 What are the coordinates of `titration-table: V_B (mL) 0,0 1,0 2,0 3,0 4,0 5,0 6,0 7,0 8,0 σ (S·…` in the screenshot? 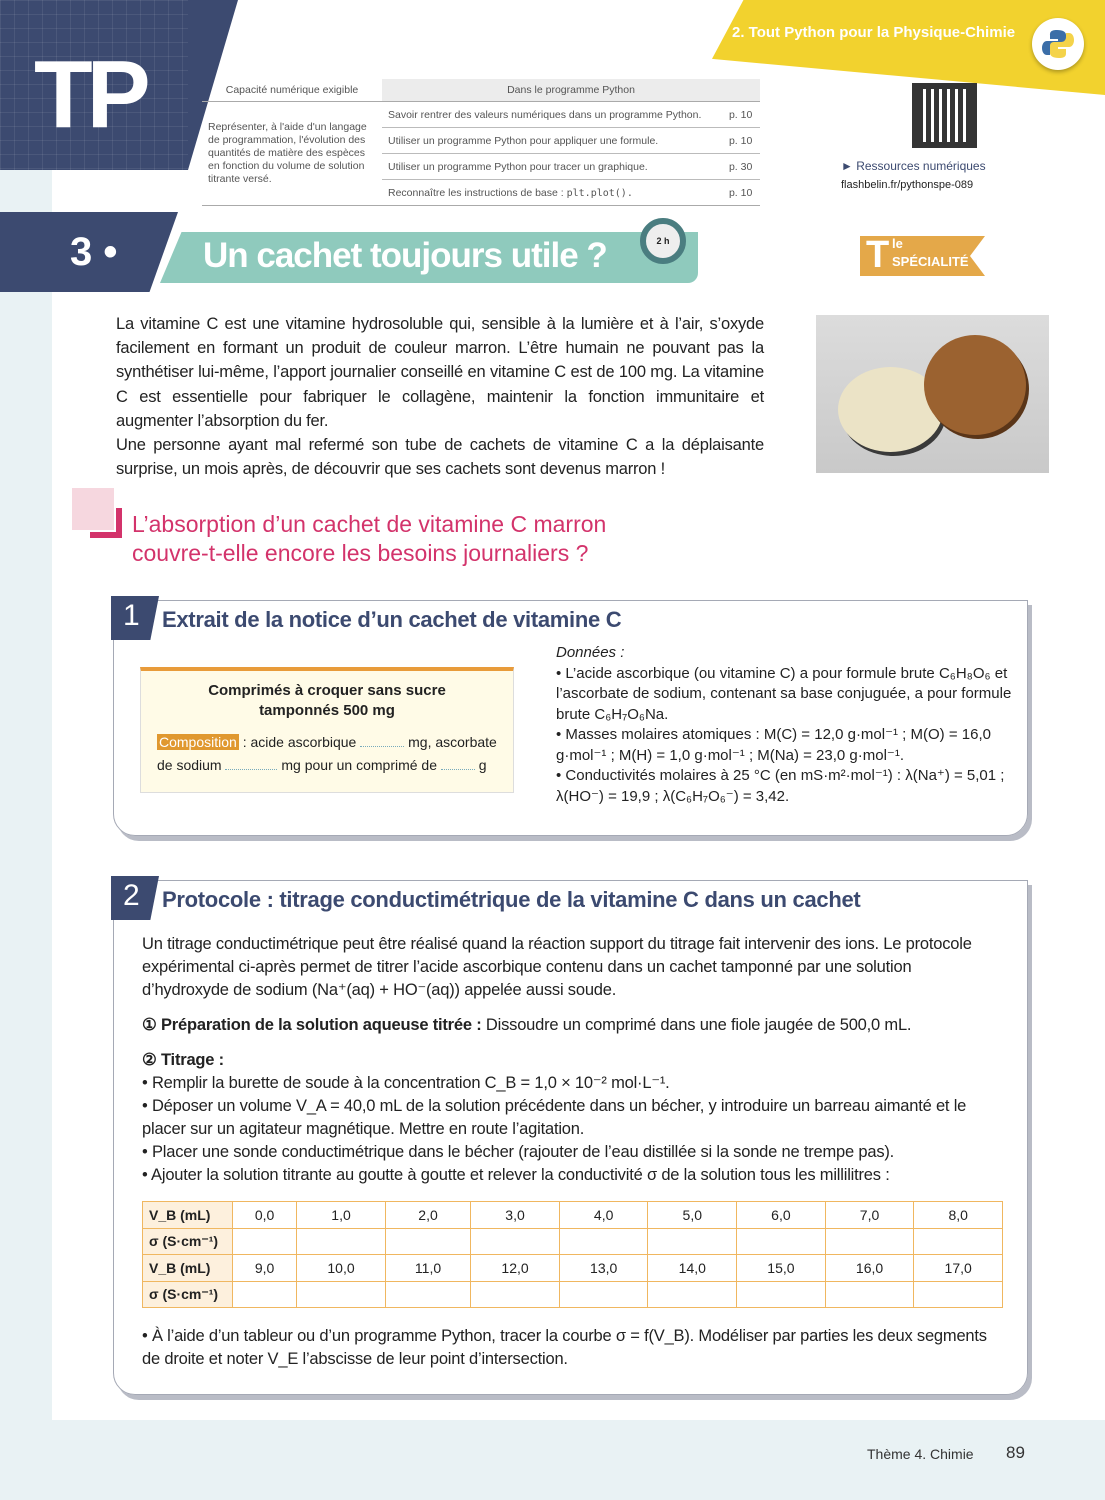 It's located at (572, 1254).